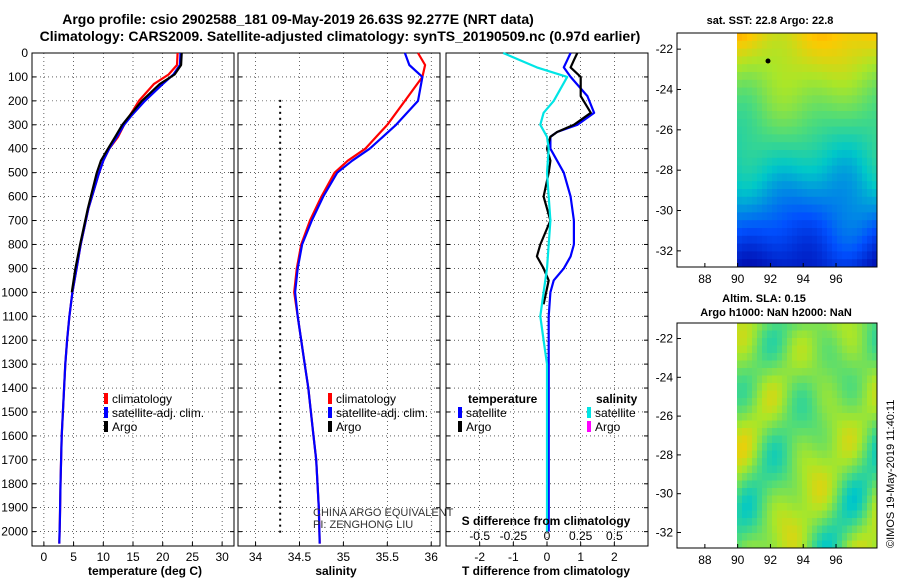 This screenshot has height=580, width=900. What do you see at coordinates (14, 412) in the screenshot?
I see `depth-tick-label: 1500` at bounding box center [14, 412].